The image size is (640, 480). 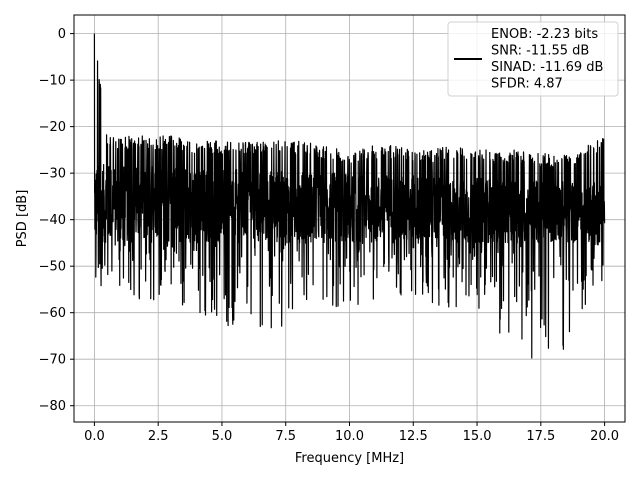 What do you see at coordinates (94, 436) in the screenshot?
I see `x-tick-label: 0.0` at bounding box center [94, 436].